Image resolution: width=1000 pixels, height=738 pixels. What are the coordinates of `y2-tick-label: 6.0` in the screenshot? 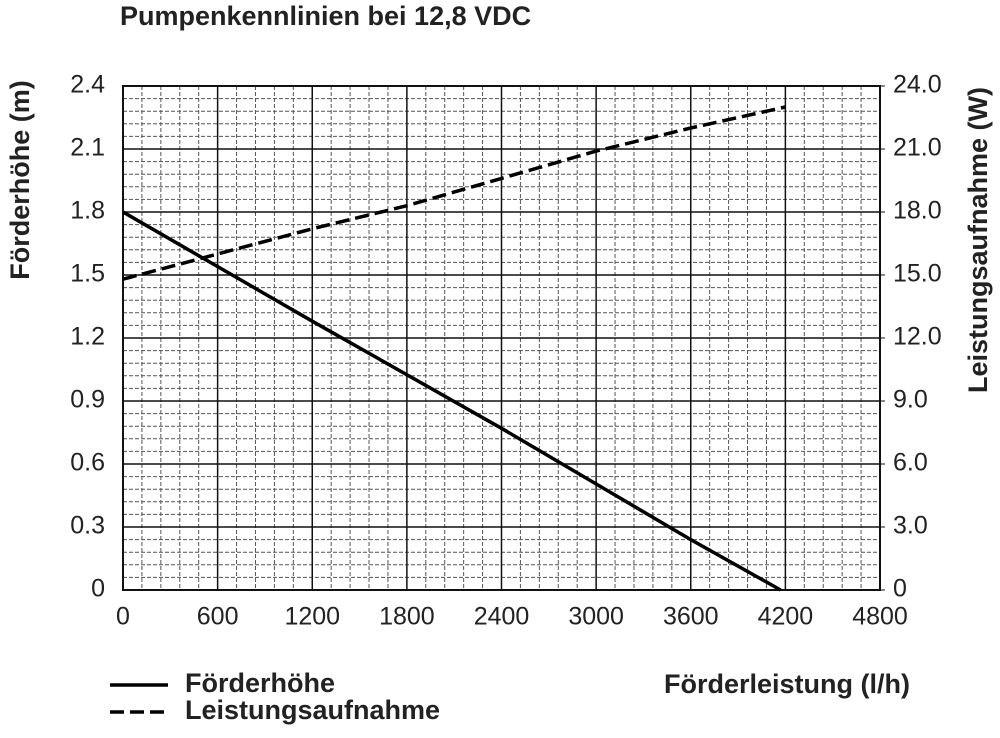 It's located at (910, 463).